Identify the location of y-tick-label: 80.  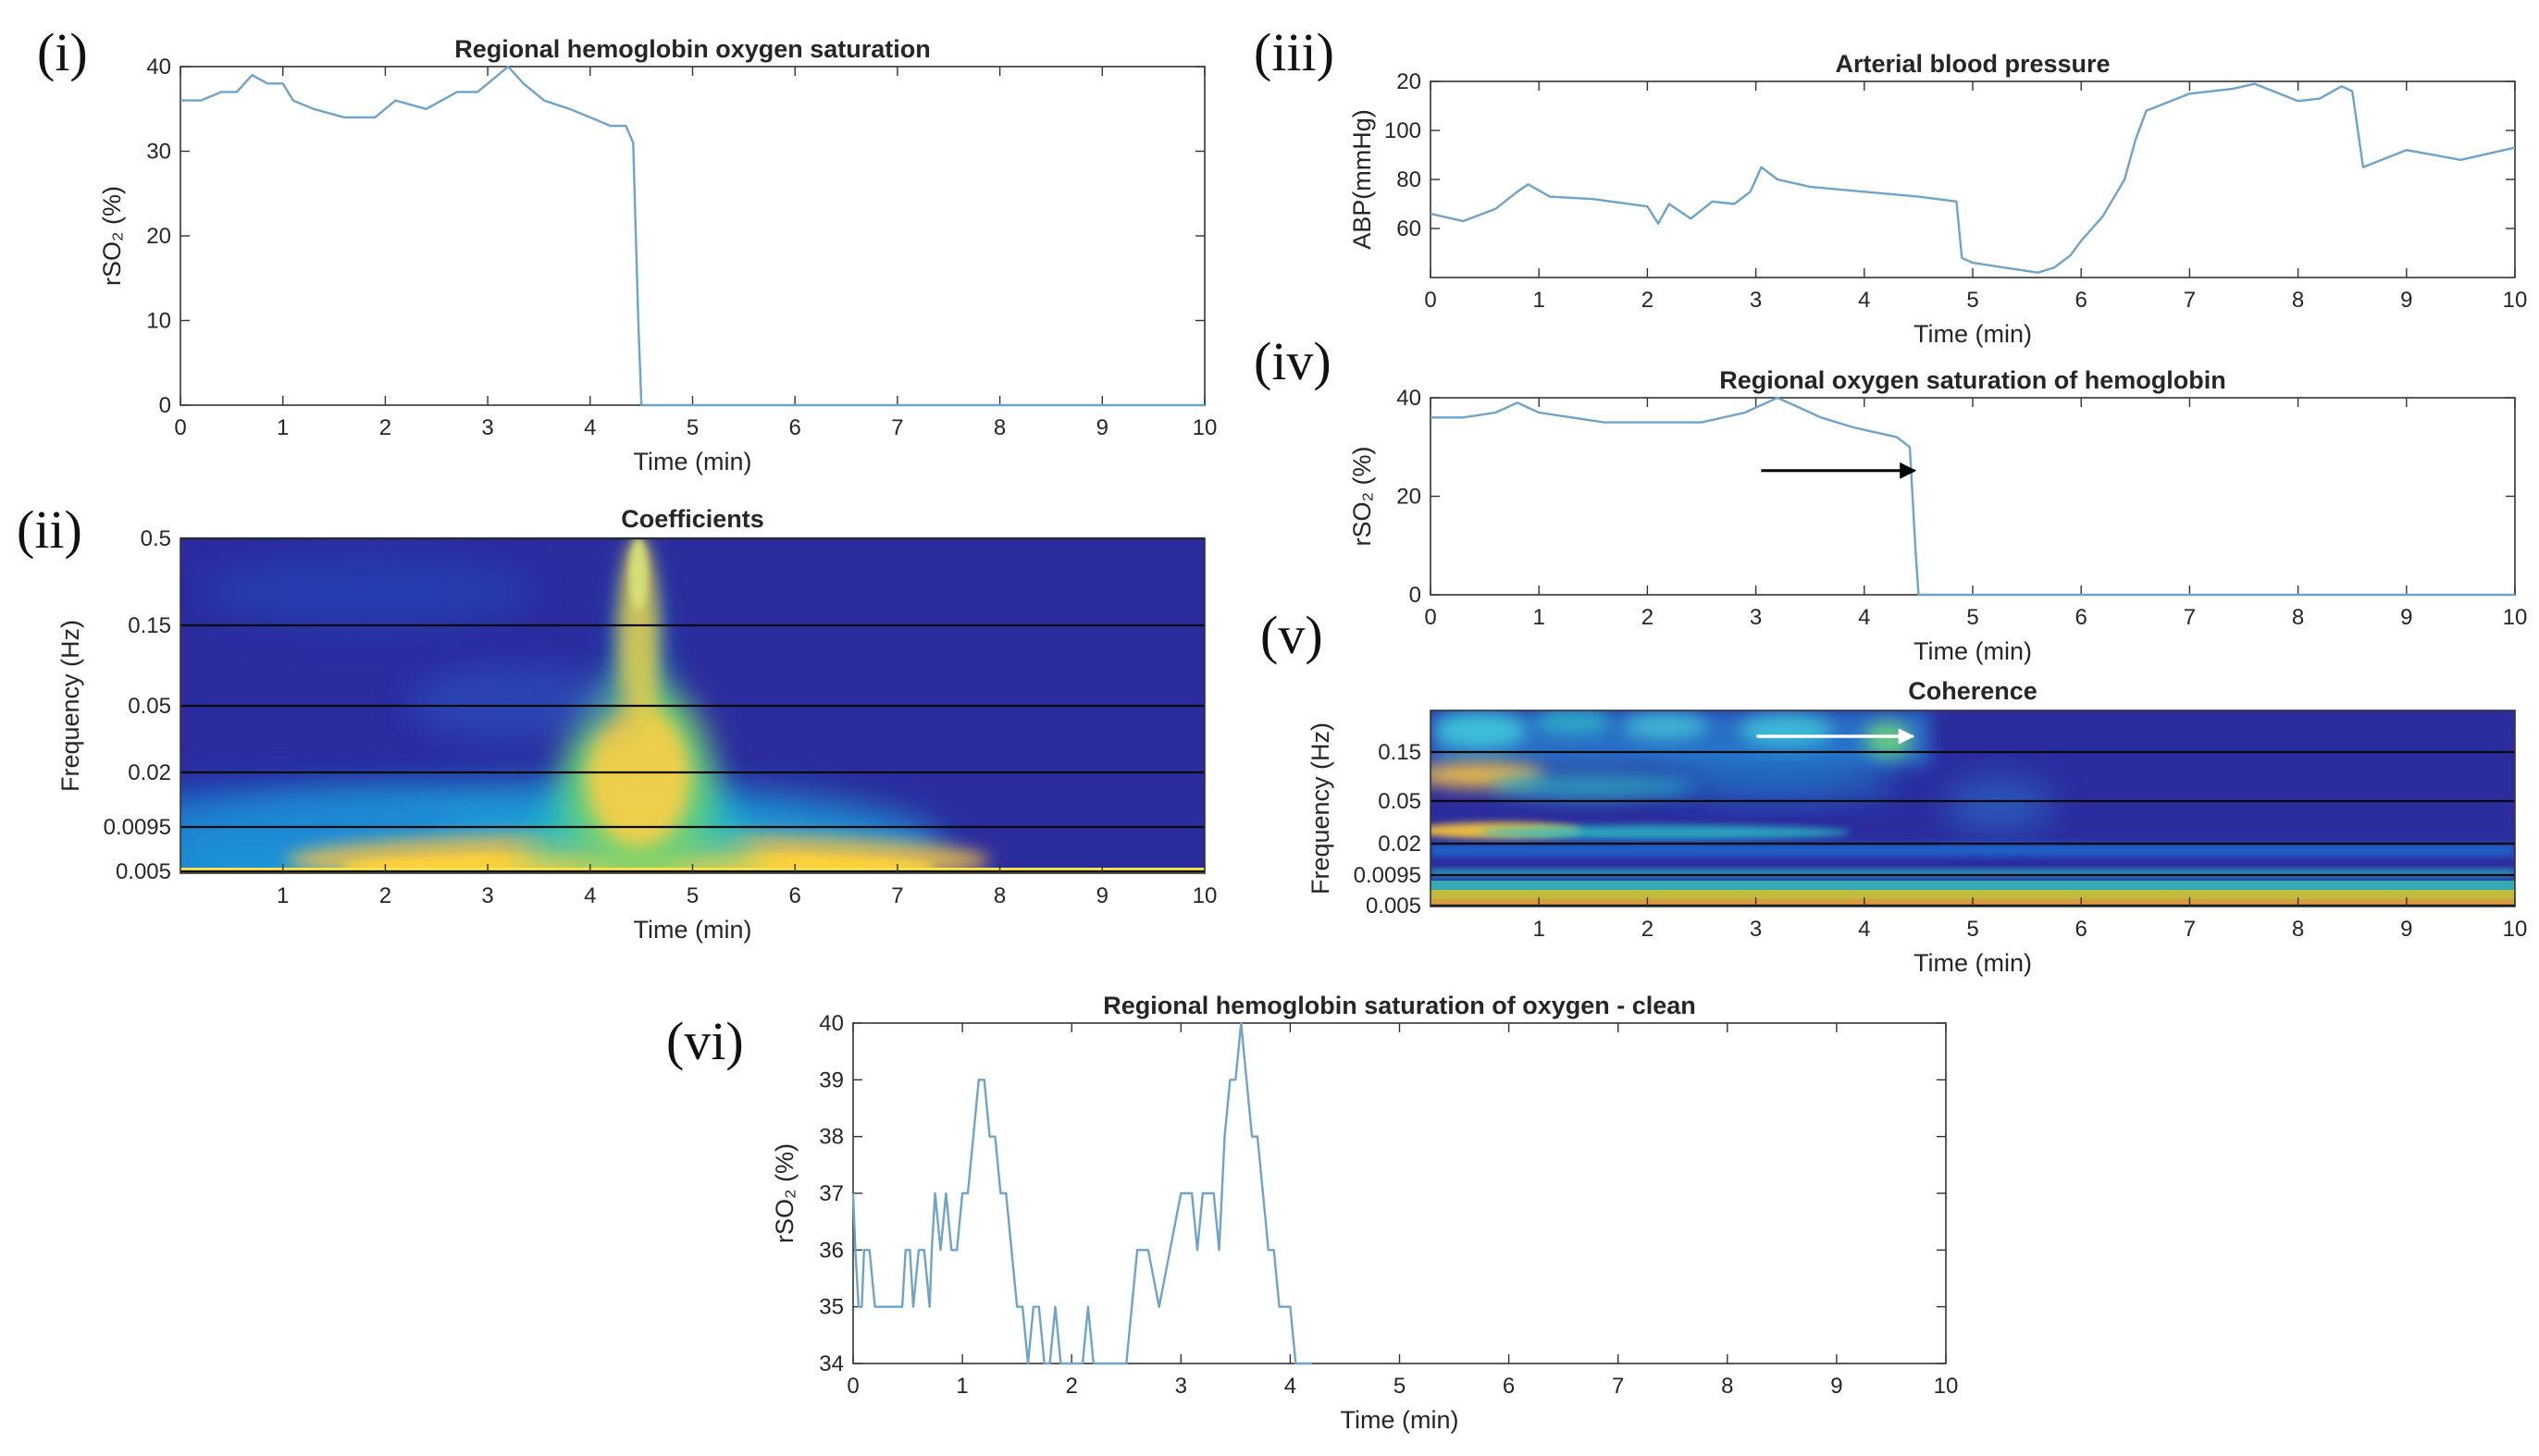
(1408, 179).